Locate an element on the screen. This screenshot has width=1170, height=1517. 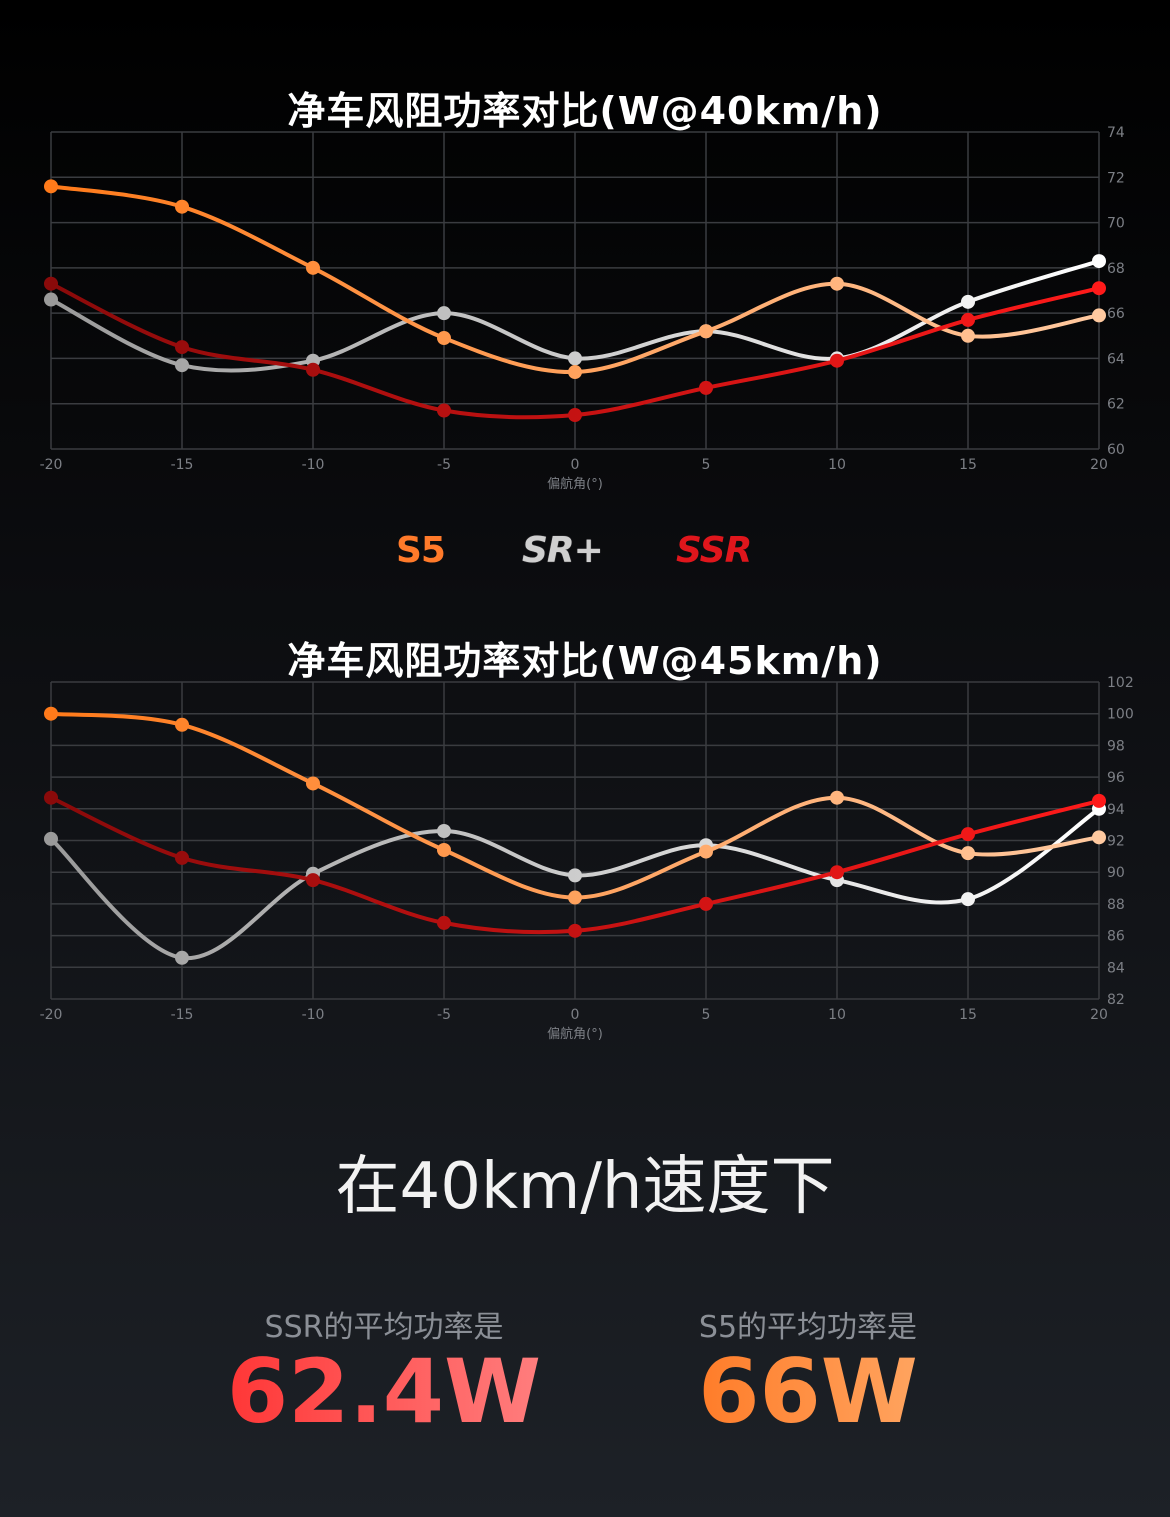
y-tick-label: 74 is located at coordinates (1116, 133).